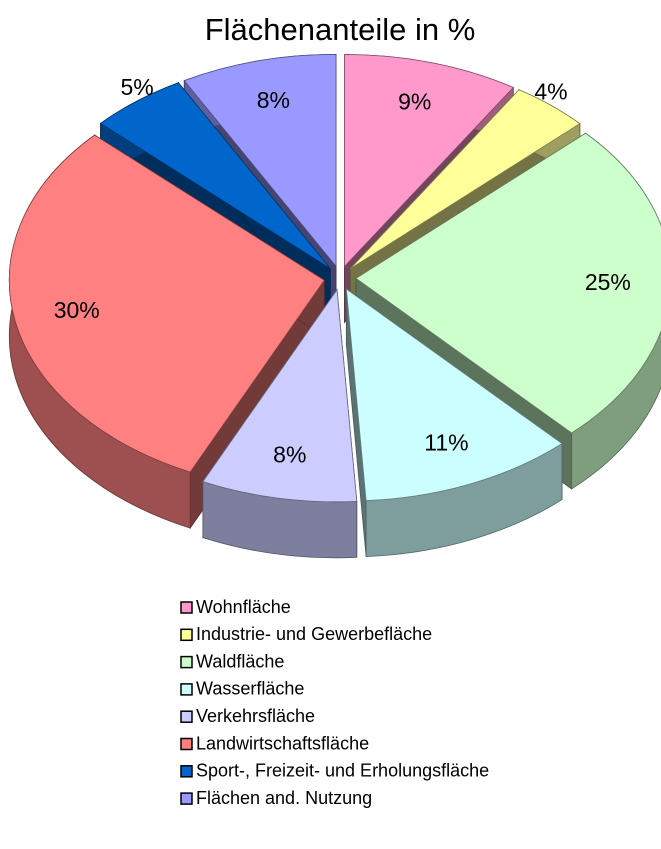 Image resolution: width=661 pixels, height=849 pixels. Describe the element at coordinates (342, 771) in the screenshot. I see `legend-label: Sport-, Freizeit- und Erholungsfläche` at that location.